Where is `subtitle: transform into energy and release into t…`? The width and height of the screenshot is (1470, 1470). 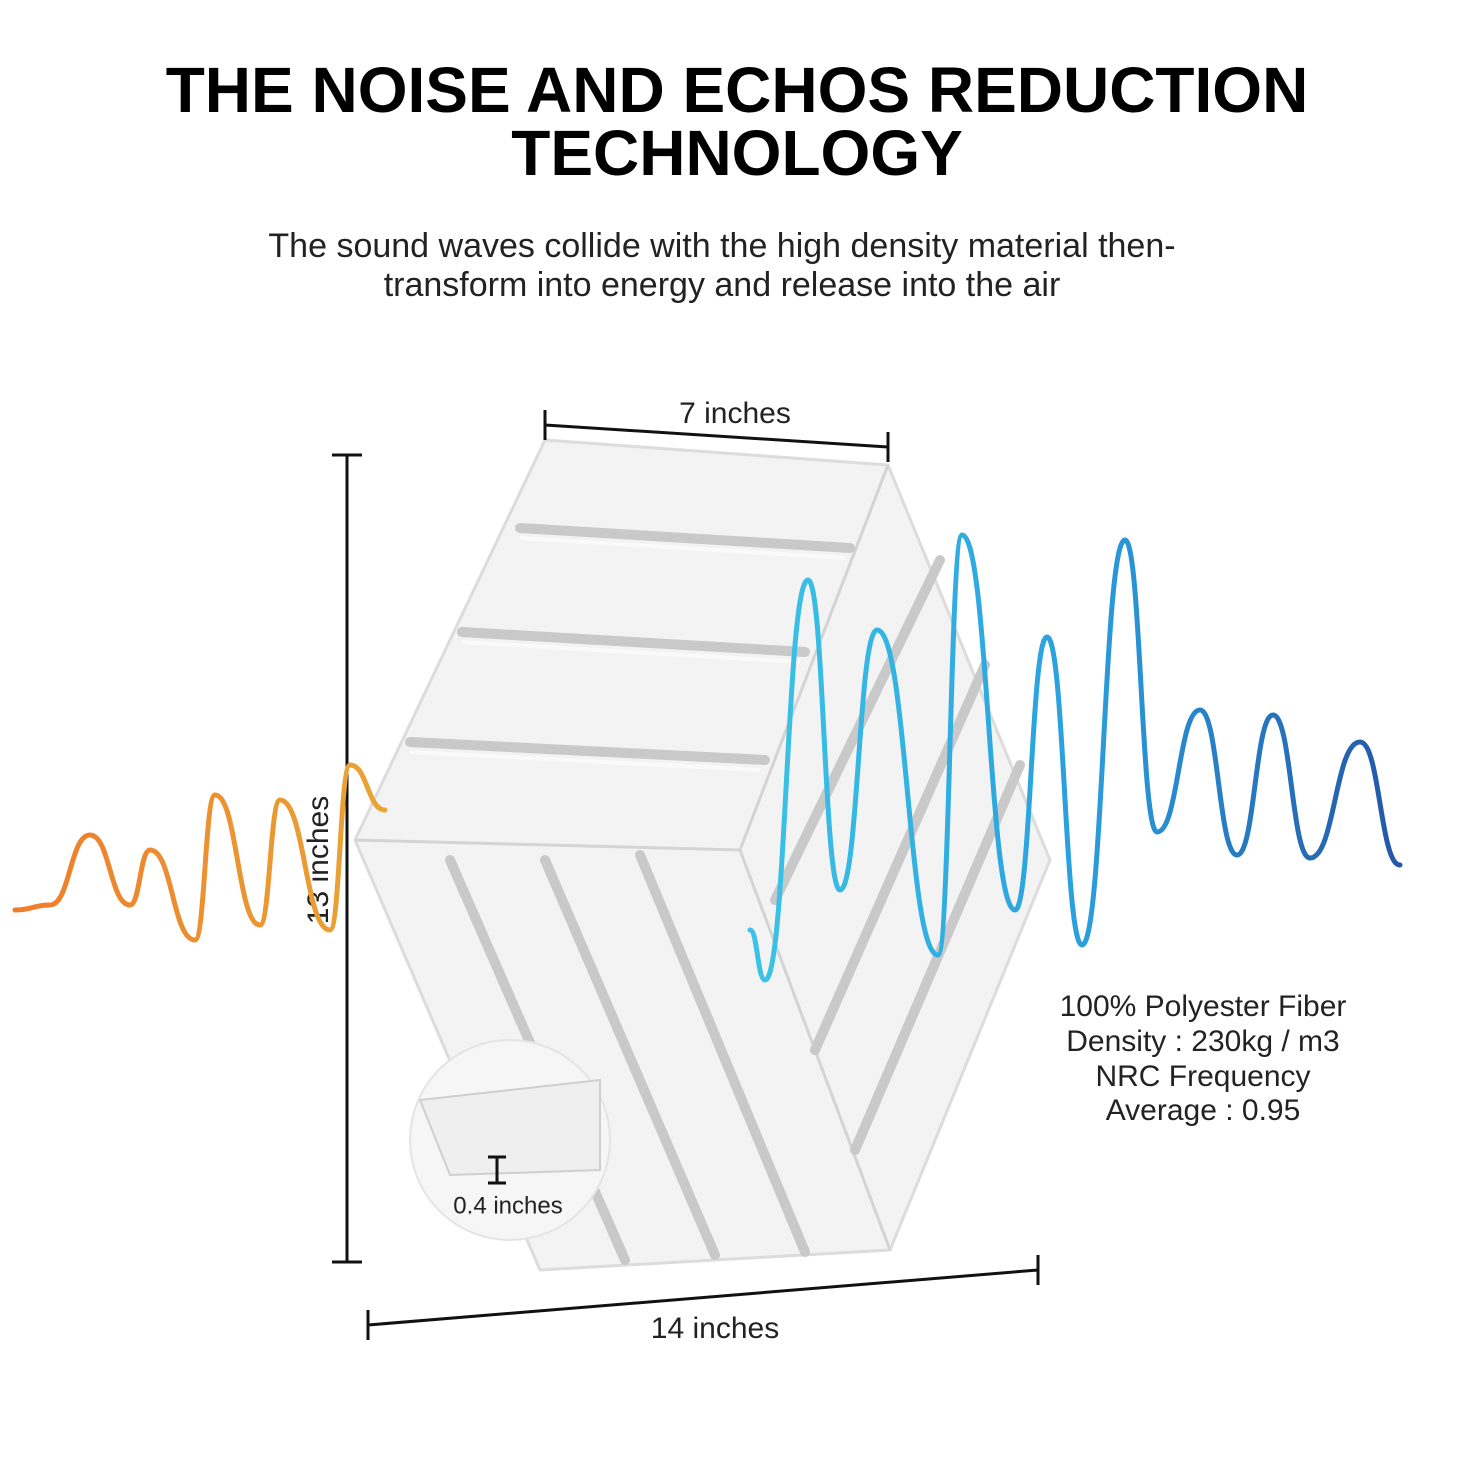
subtitle: transform into energy and release into t… is located at coordinates (722, 285).